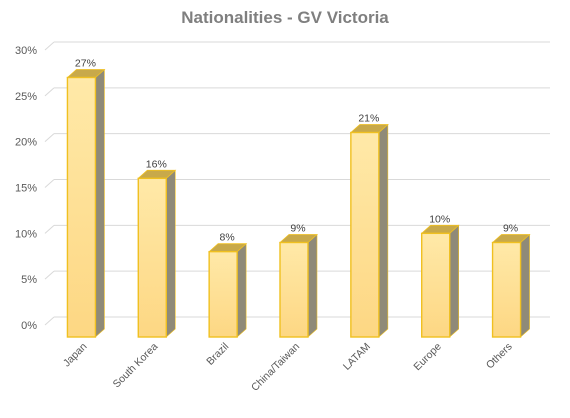  Describe the element at coordinates (499, 356) in the screenshot. I see `category-label: Others` at that location.